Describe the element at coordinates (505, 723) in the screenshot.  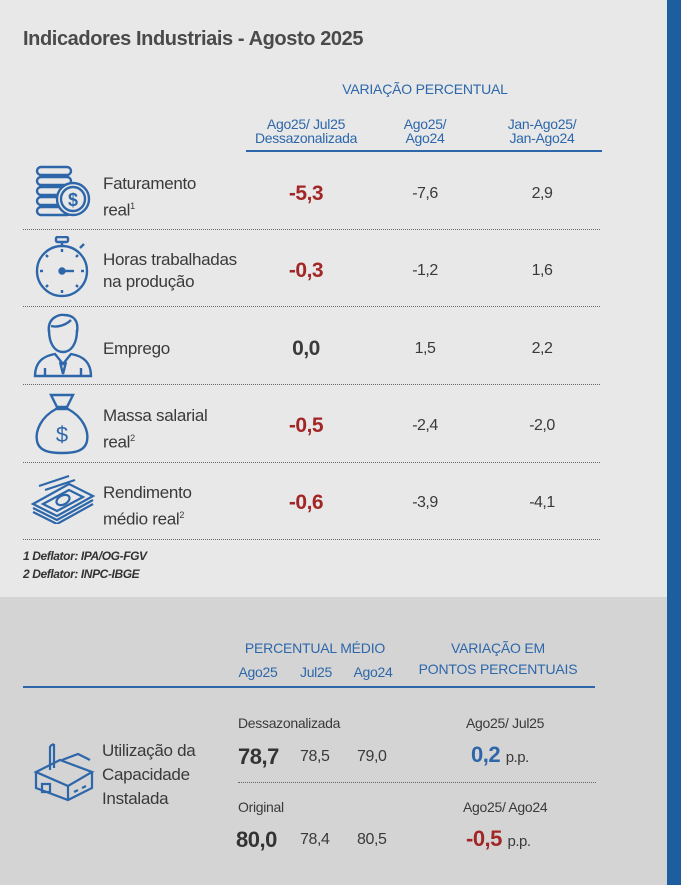
I see `dess-compare-label: Ago25/ Jul25` at that location.